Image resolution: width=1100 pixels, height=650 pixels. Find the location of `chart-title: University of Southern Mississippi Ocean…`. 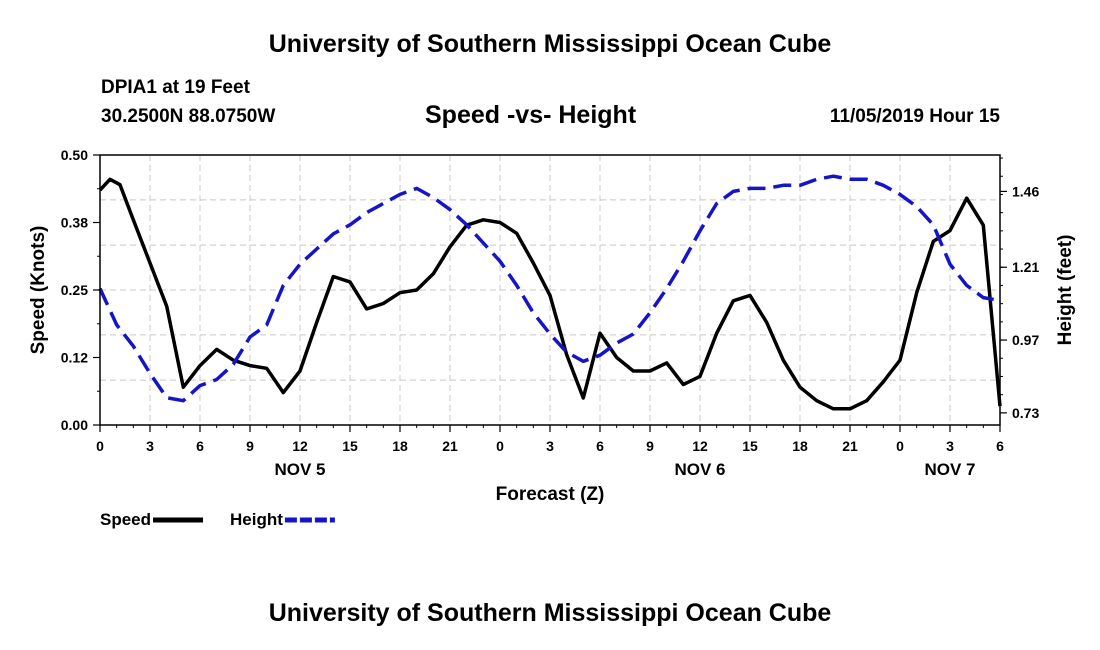

chart-title: University of Southern Mississippi Ocean… is located at coordinates (550, 44).